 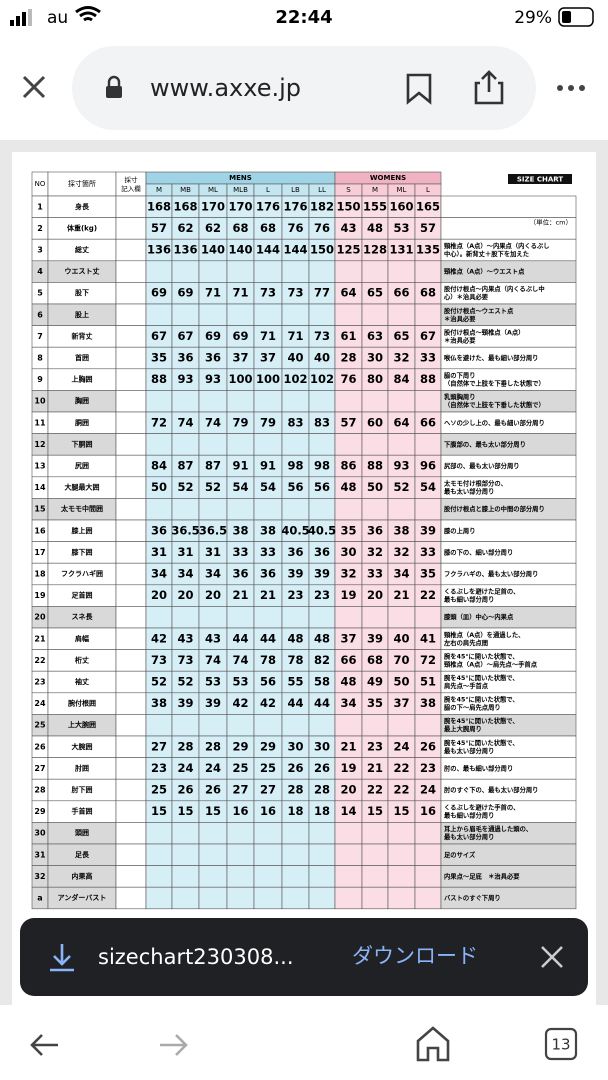 What do you see at coordinates (419, 89) in the screenshot?
I see `bookmark-button` at bounding box center [419, 89].